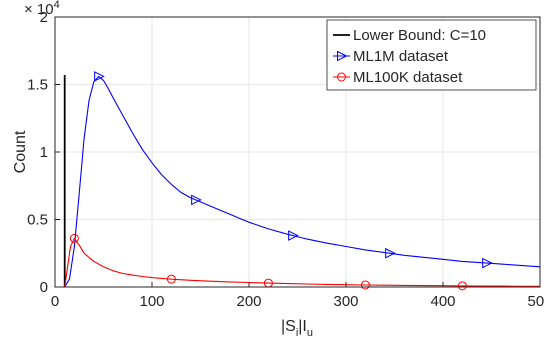 This screenshot has width=544, height=349. I want to click on legend-box, so click(431, 55).